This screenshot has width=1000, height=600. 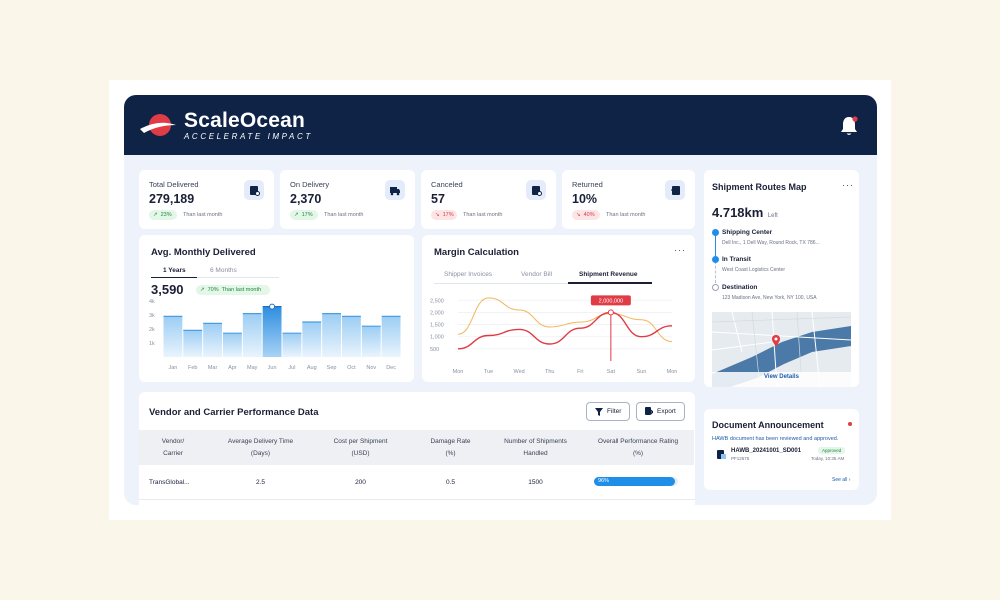 What do you see at coordinates (437, 215) in the screenshot?
I see `trend-down-icon: ↘` at bounding box center [437, 215].